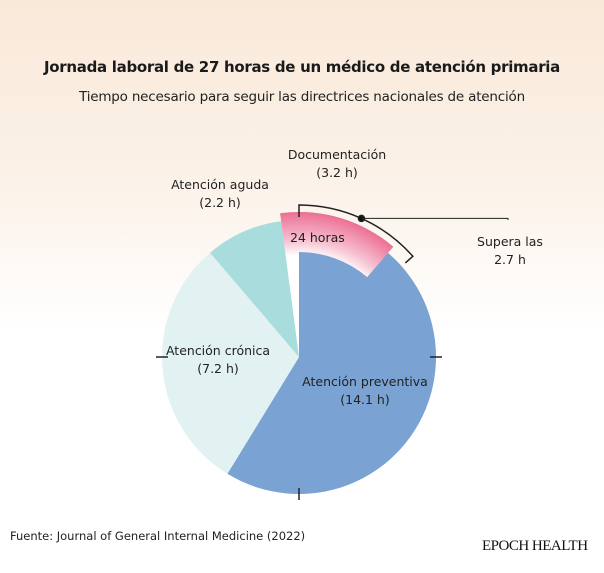 This screenshot has width=604, height=573. I want to click on label-aguda: Atención aguda (2.2 h), so click(220, 194).